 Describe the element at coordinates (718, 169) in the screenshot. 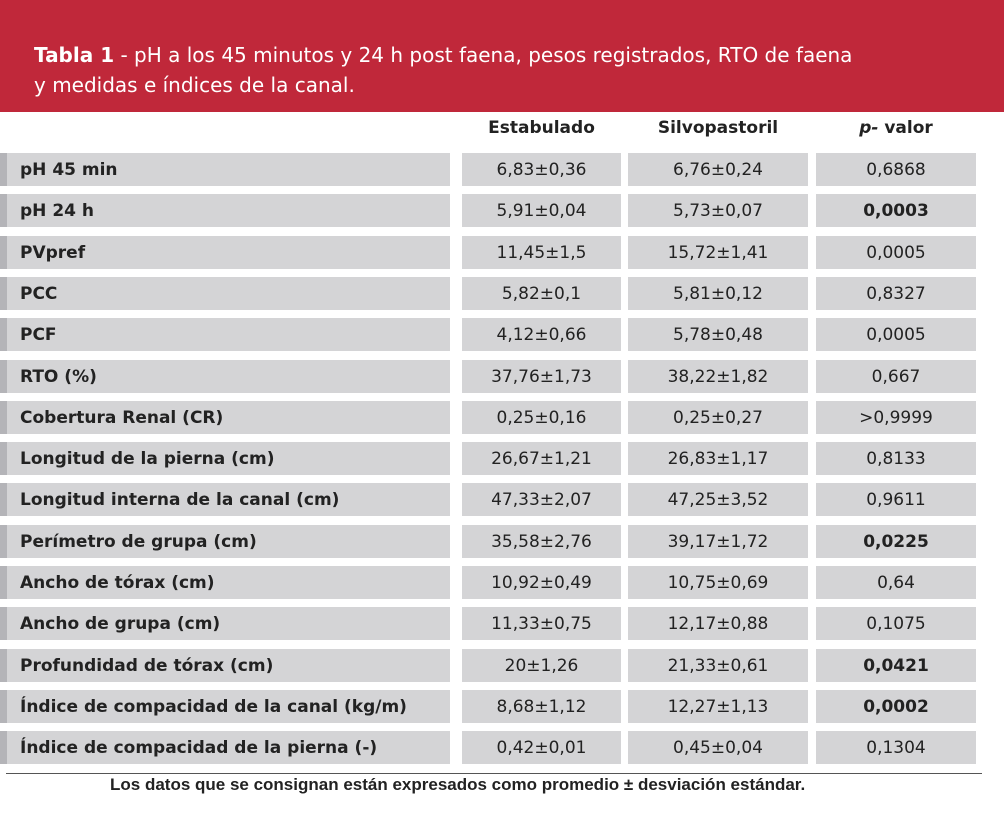

I see `cell-silvopastoril: 6,76±0,24` at that location.